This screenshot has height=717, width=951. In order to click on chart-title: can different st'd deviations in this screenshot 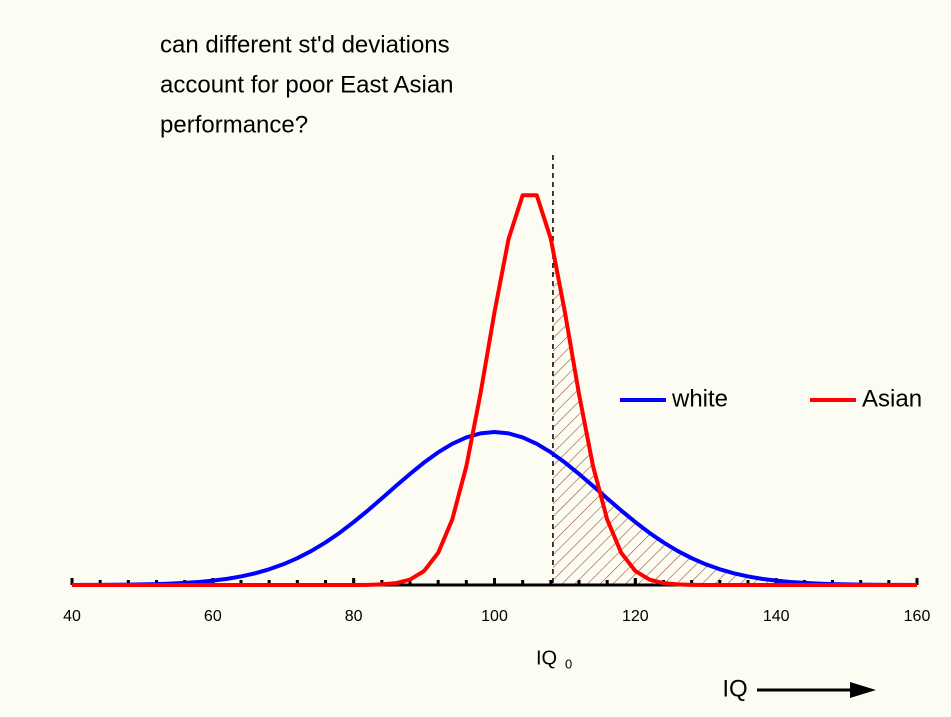, I will do `click(305, 44)`.